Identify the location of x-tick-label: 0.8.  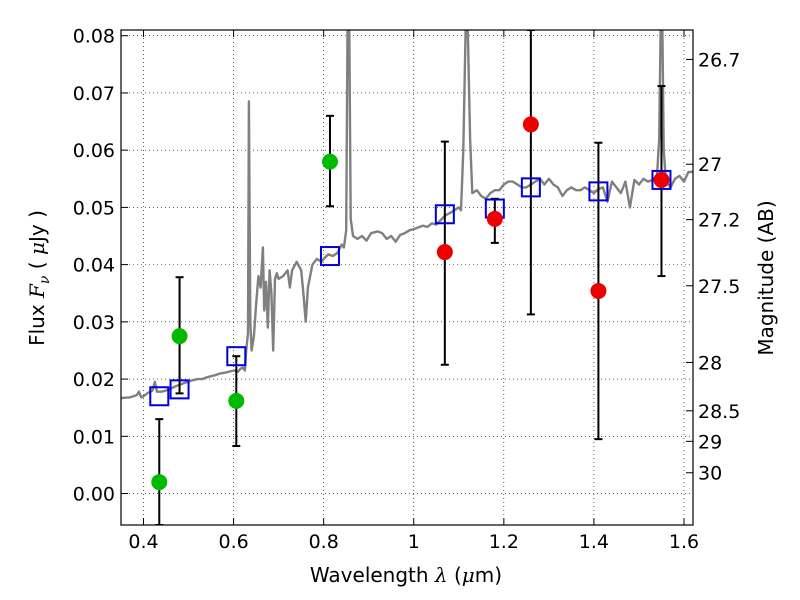
(324, 542).